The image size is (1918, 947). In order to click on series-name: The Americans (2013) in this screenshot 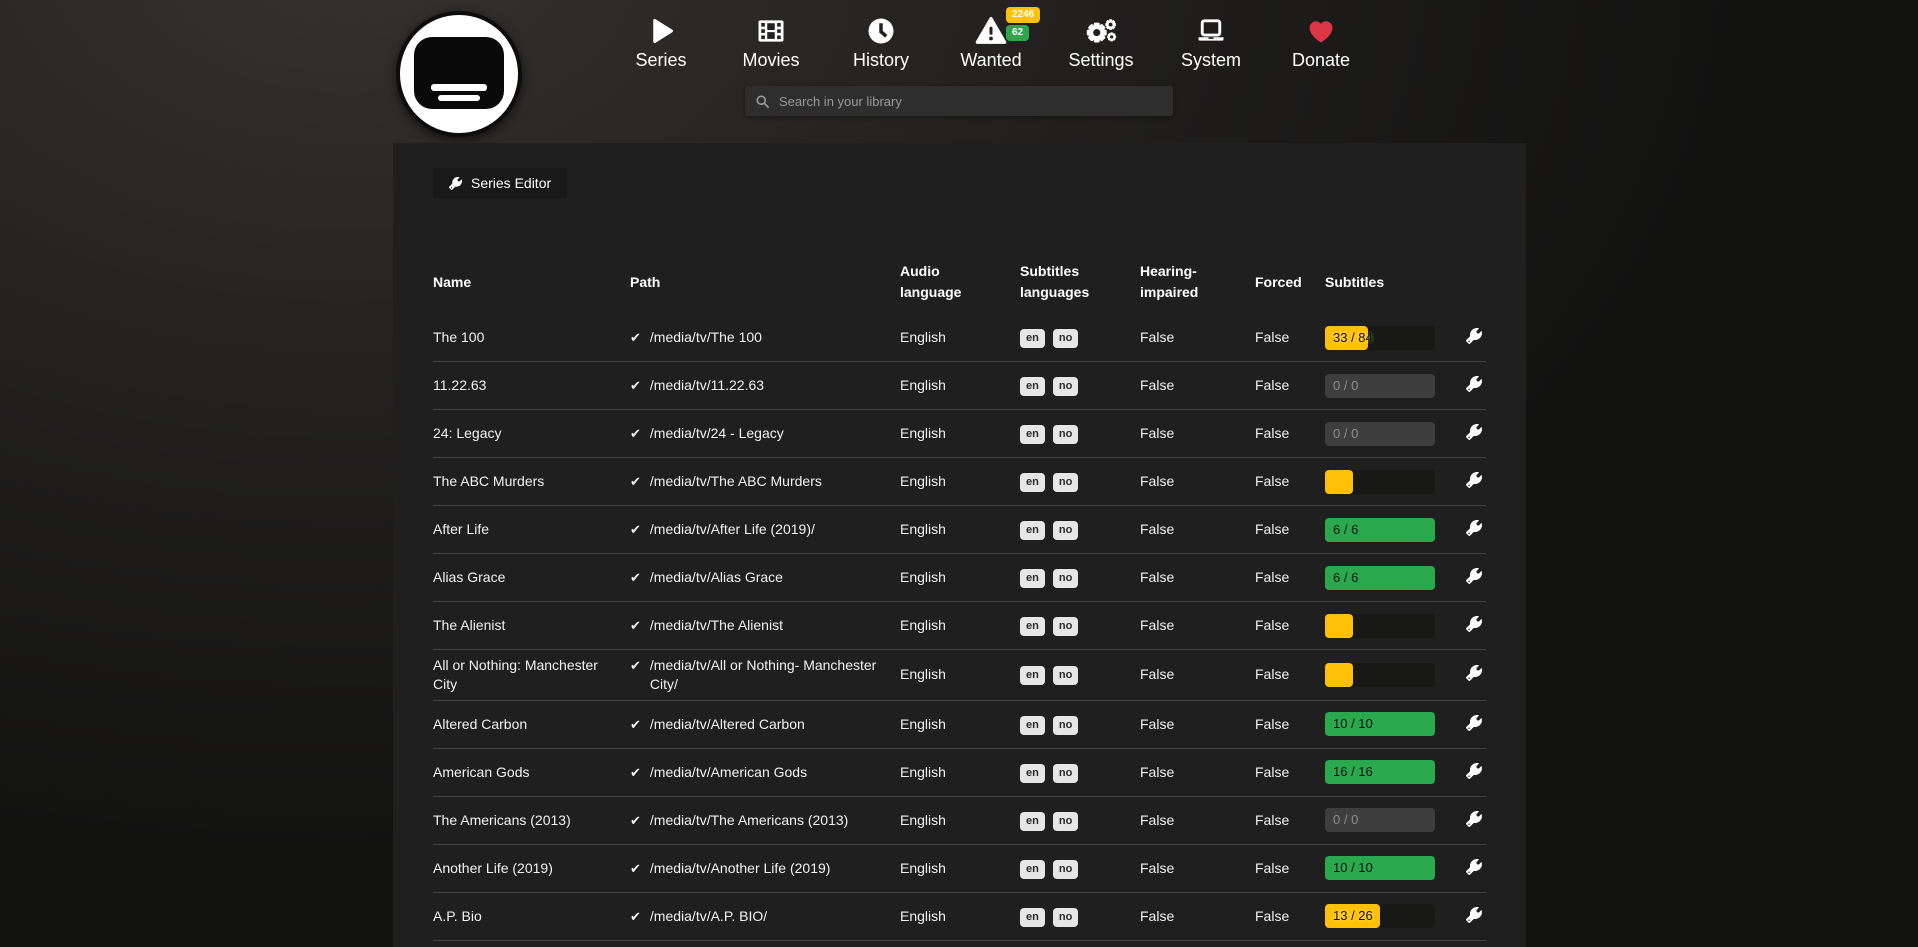, I will do `click(502, 819)`.